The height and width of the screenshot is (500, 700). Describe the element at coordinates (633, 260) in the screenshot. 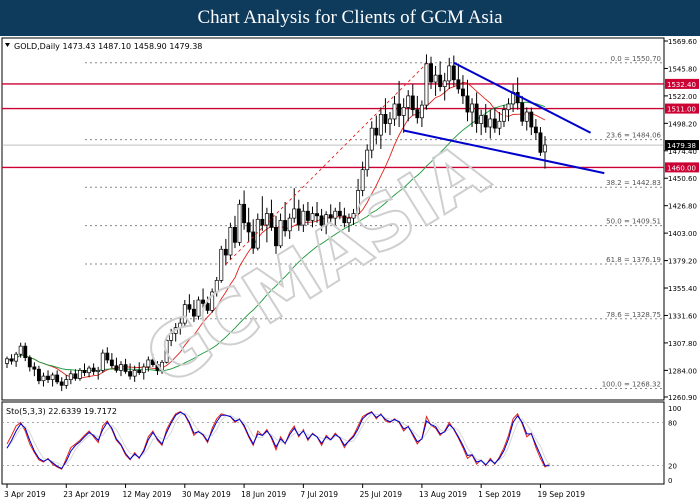

I see `fib-label-4: 61.8 = 1376.19` at that location.